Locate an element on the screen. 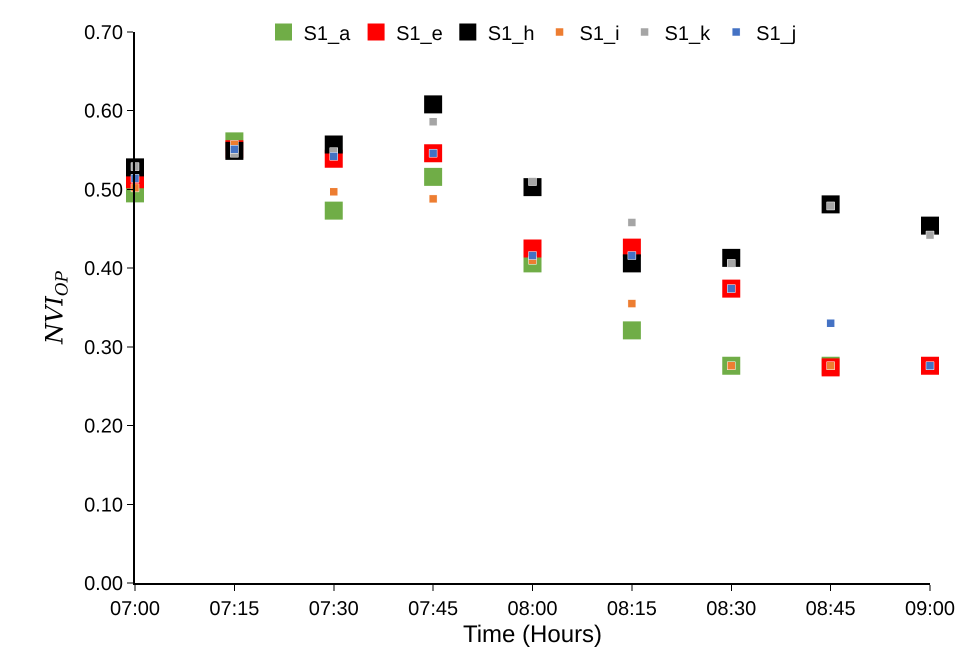 This screenshot has width=965, height=664. x-tick-label: 08:00 is located at coordinates (532, 609).